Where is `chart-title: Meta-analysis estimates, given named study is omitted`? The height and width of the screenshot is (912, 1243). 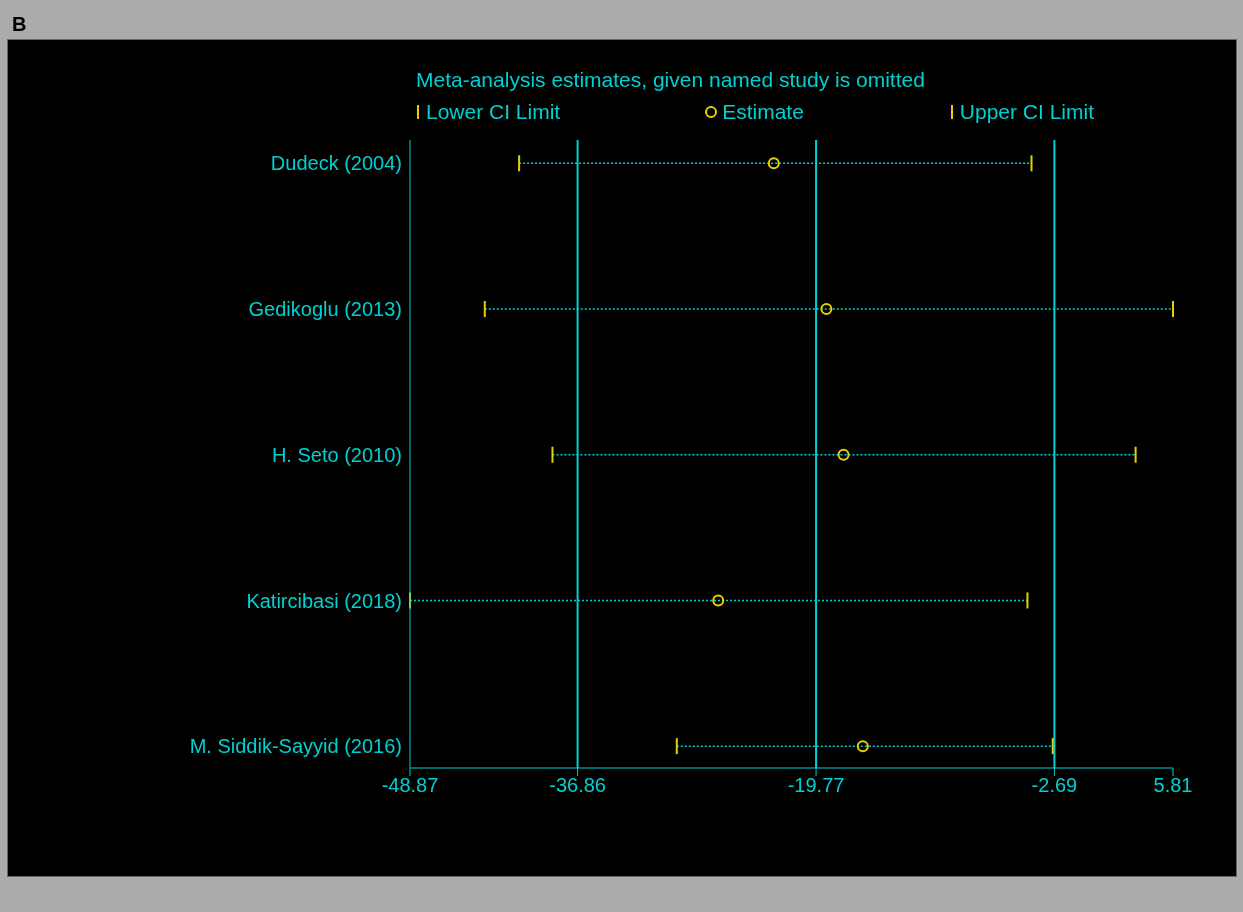 chart-title: Meta-analysis estimates, given named study is omitted is located at coordinates (670, 80).